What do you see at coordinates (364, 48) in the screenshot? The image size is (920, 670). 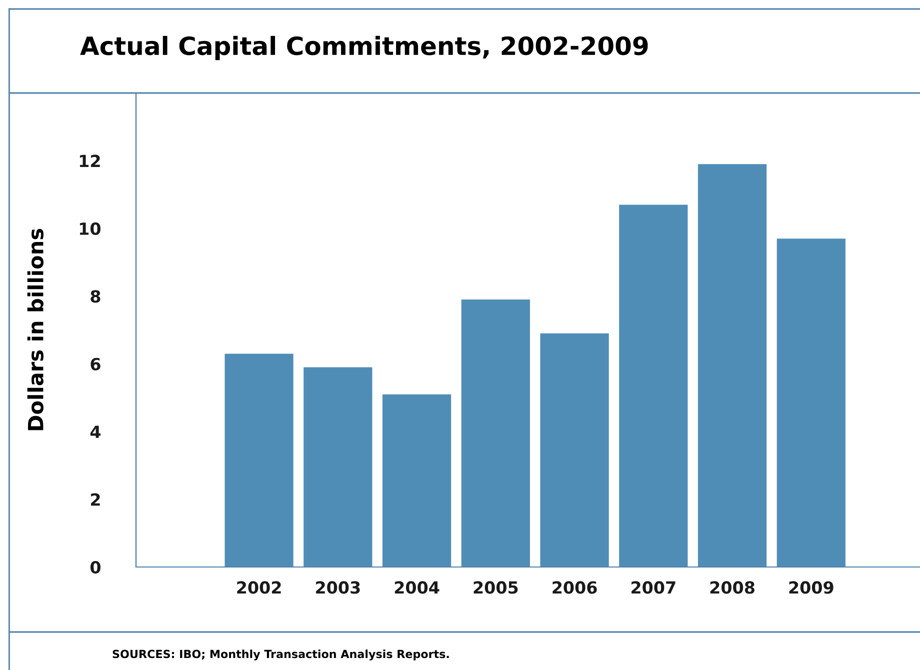 I see `chart-title: Actual Capital Commitments, 2002-2009` at bounding box center [364, 48].